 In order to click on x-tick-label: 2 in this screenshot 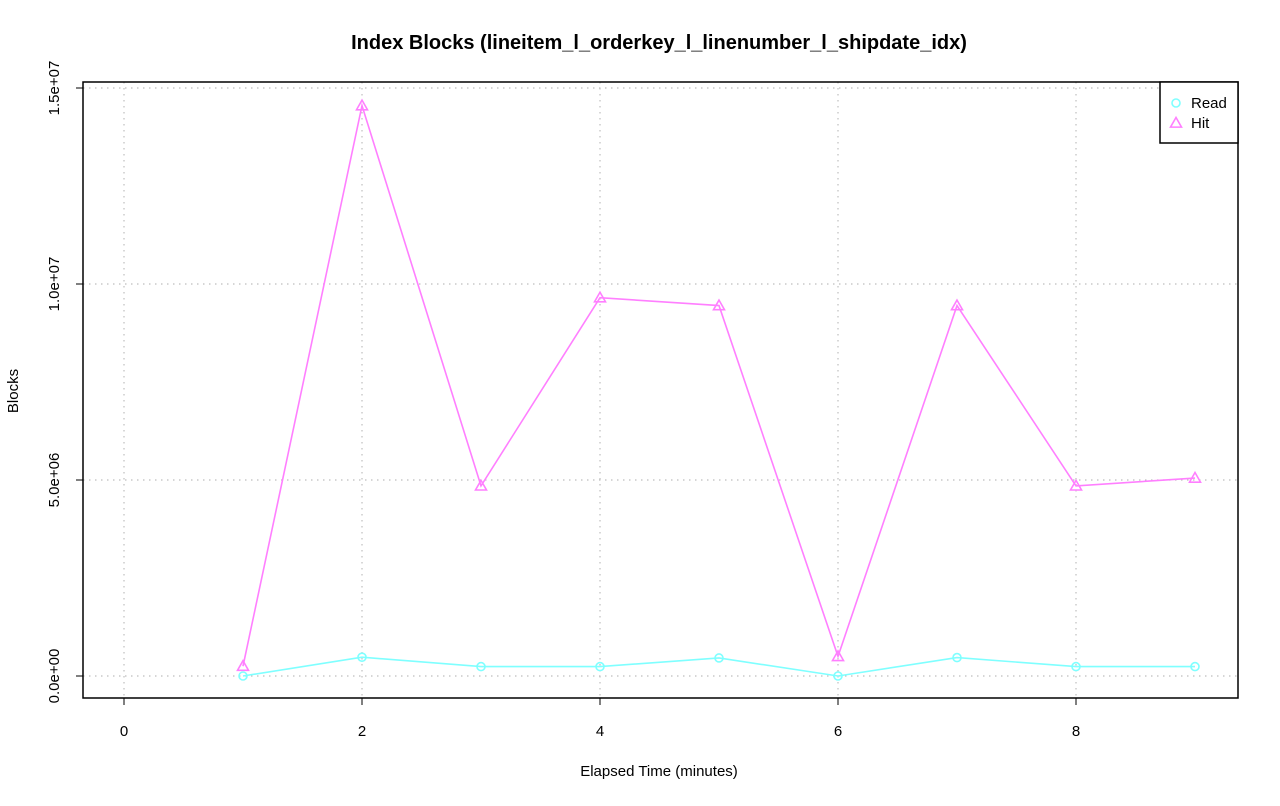, I will do `click(362, 731)`.